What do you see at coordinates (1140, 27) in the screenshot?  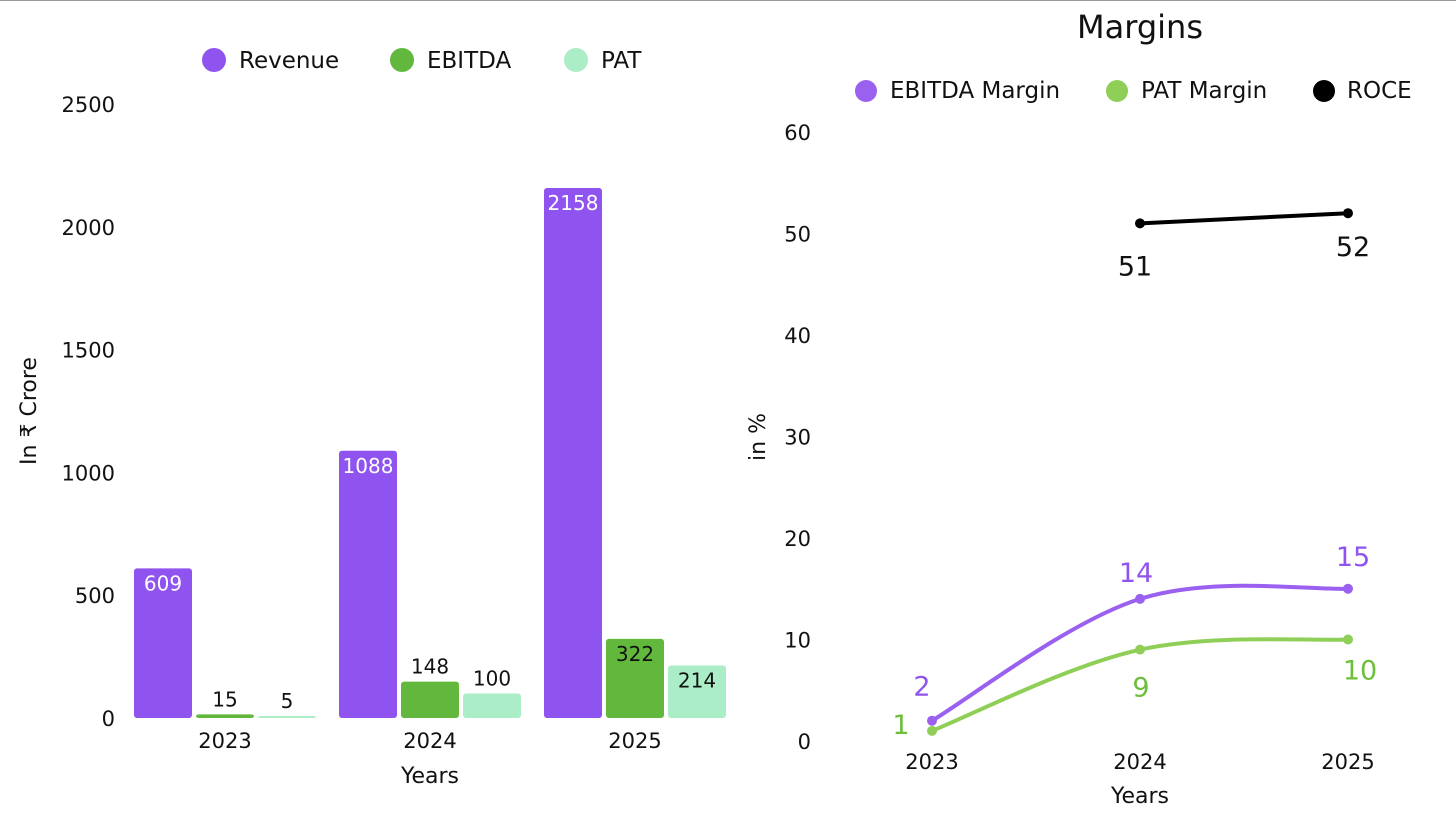 I see `chart-title: Margins` at bounding box center [1140, 27].